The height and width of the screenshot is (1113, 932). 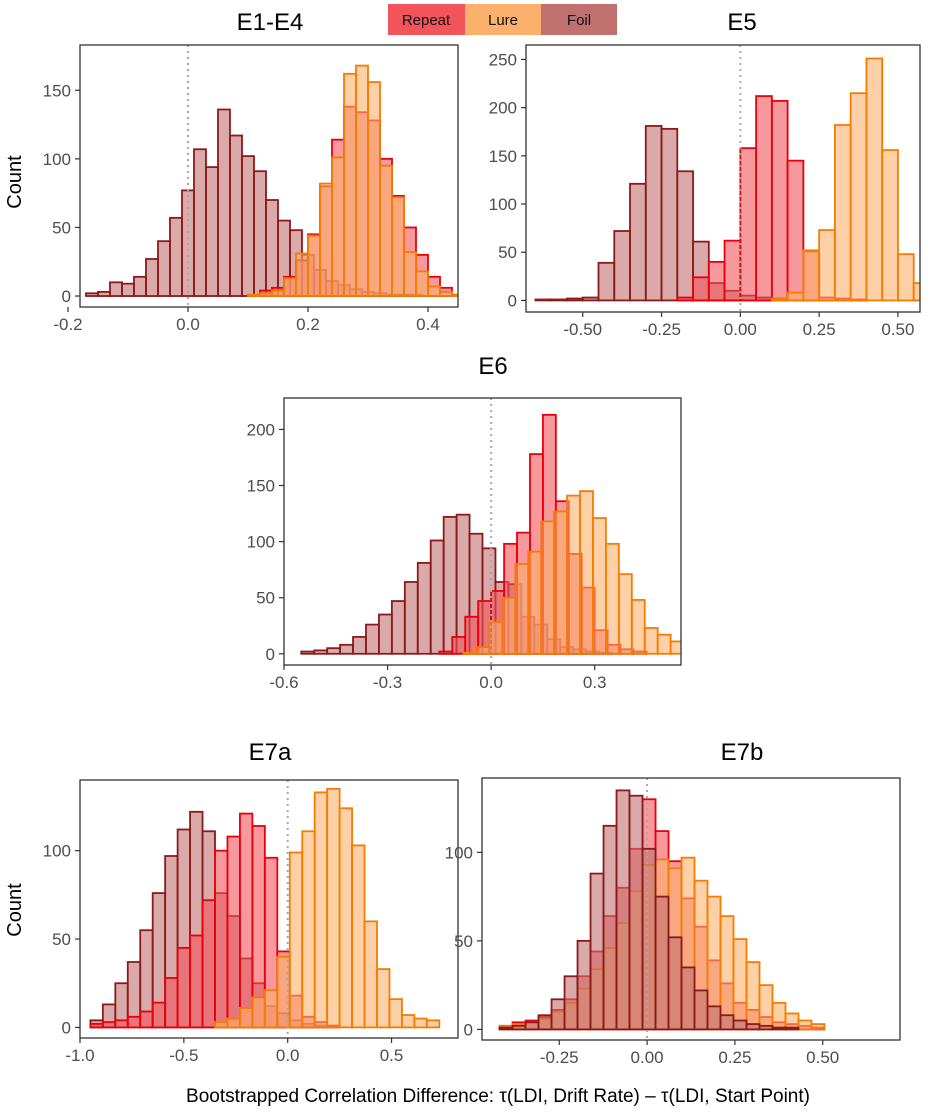 What do you see at coordinates (492, 366) in the screenshot?
I see `panel-title-e6: E6` at bounding box center [492, 366].